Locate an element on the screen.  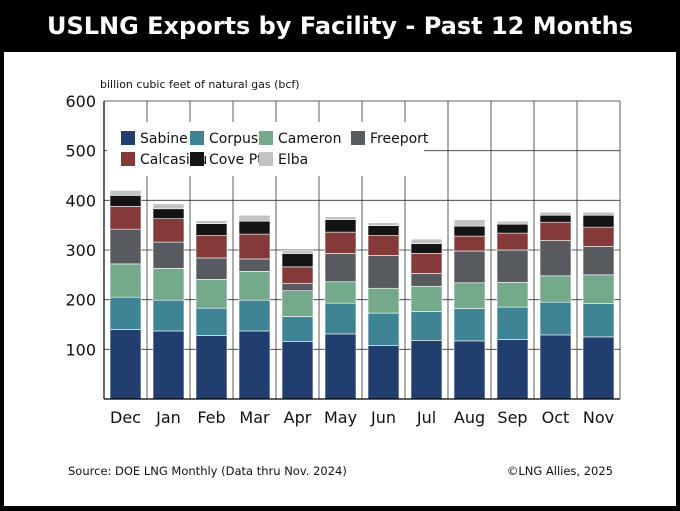
bar-segment-corpus-may is located at coordinates (340, 318).